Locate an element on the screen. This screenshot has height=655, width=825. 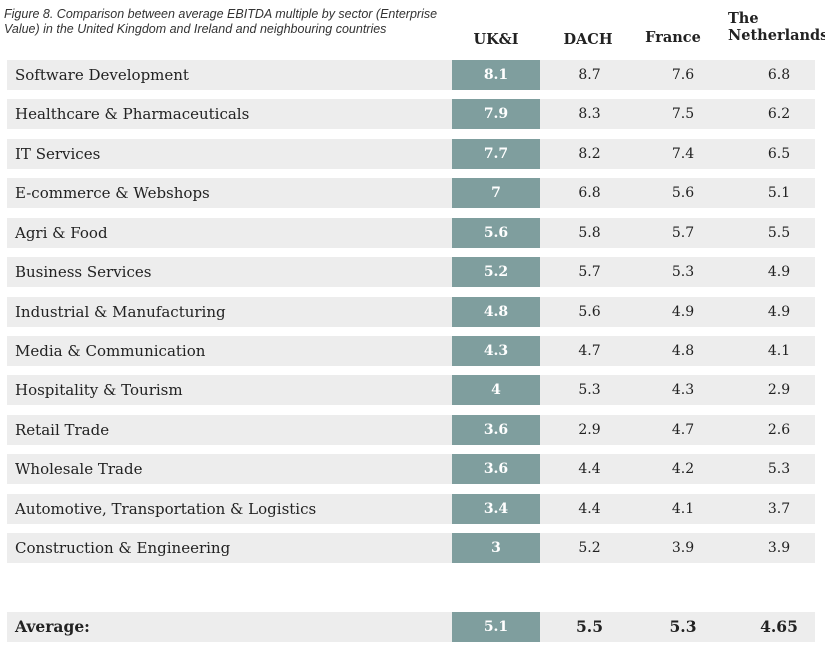
column-header-netherlands: The Netherlands is located at coordinates (776, 27).